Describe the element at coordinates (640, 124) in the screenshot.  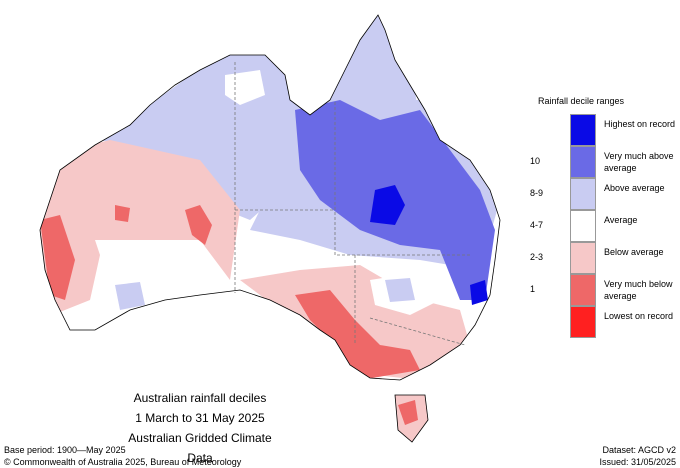
I see `legend-label: Highest on record` at that location.